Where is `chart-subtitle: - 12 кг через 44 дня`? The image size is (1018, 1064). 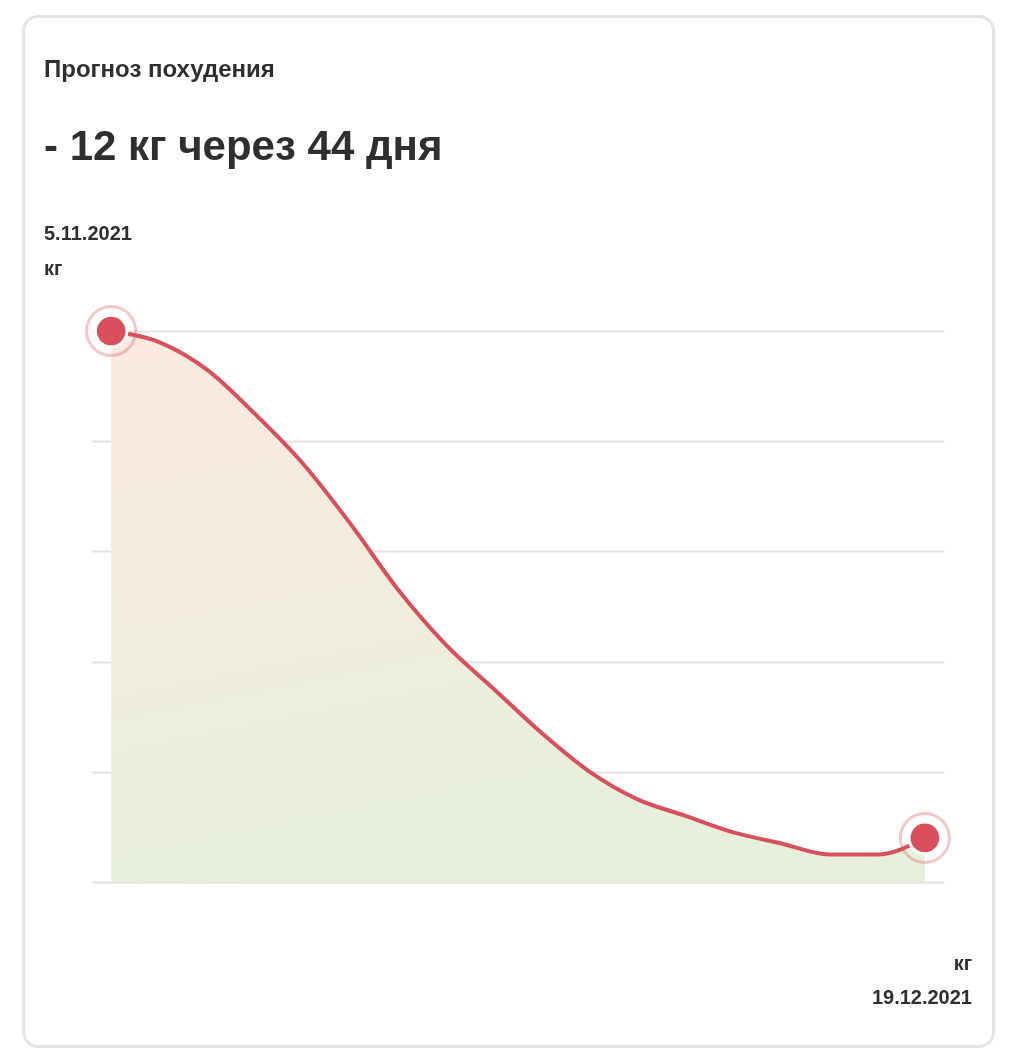 chart-subtitle: - 12 кг через 44 дня is located at coordinates (243, 146).